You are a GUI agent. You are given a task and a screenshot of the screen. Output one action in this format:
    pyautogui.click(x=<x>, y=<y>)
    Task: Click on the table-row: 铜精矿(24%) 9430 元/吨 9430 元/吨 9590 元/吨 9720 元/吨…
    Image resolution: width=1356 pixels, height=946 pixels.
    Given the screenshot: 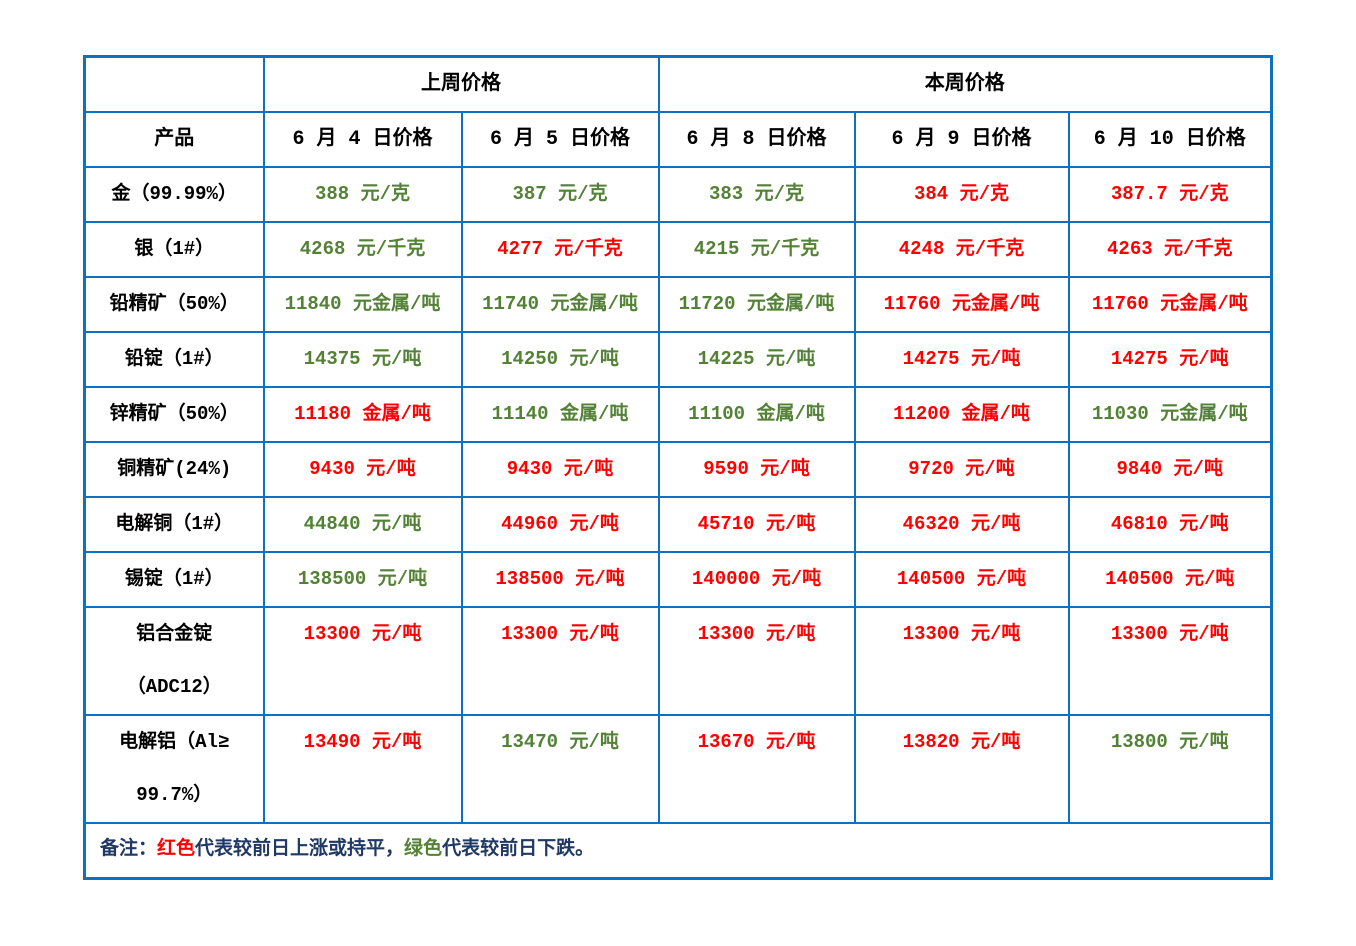 What is the action you would take?
    pyautogui.click(x=678, y=469)
    